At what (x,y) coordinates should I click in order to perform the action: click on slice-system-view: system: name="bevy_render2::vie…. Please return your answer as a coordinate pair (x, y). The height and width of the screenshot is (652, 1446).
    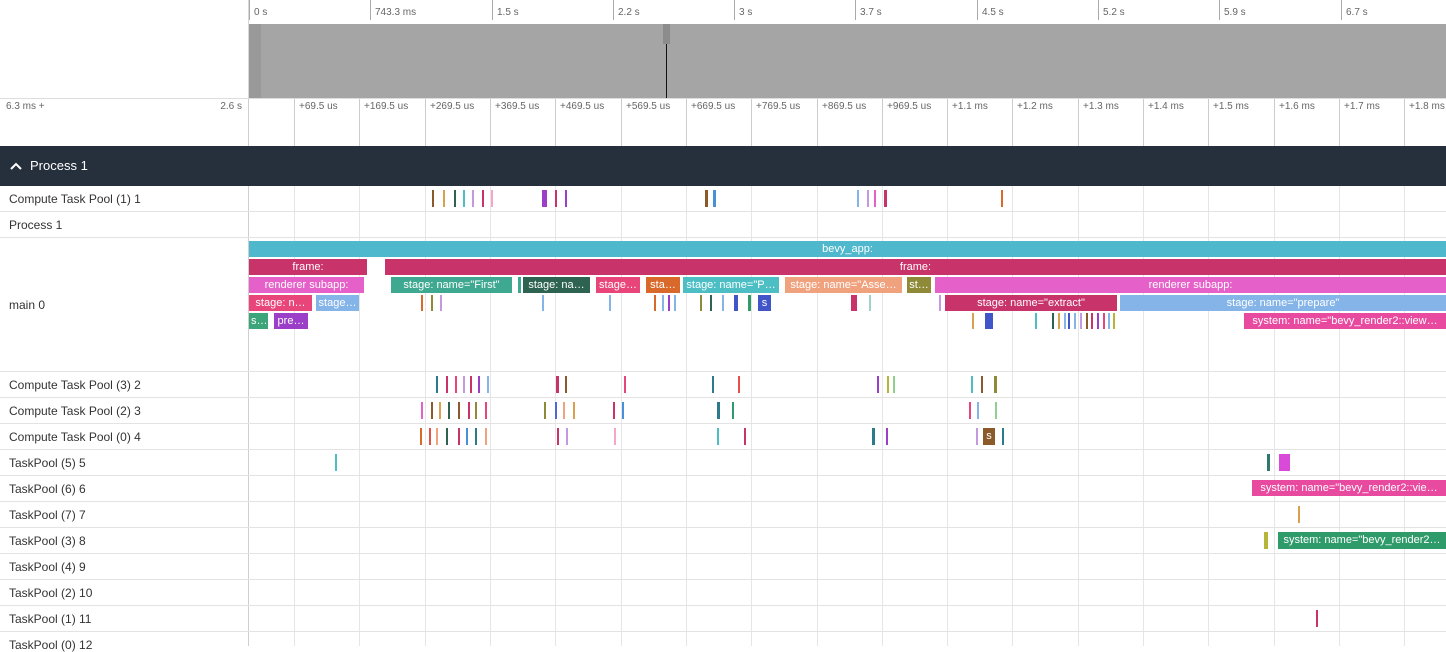
    Looking at the image, I should click on (1349, 488).